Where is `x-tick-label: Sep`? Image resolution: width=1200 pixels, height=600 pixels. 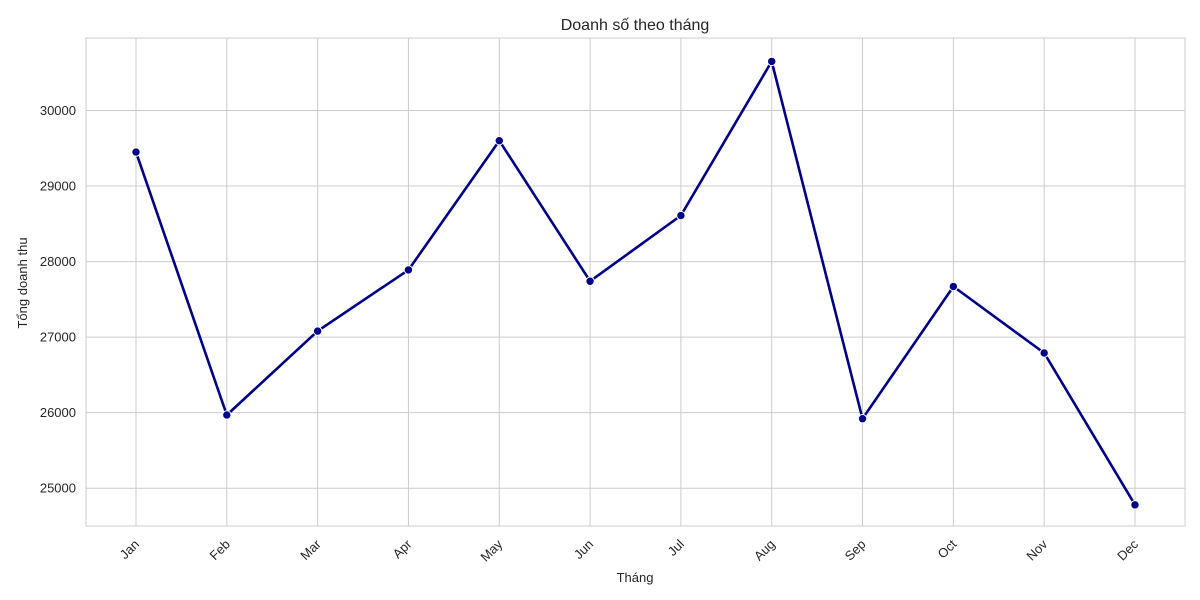 x-tick-label: Sep is located at coordinates (855, 550).